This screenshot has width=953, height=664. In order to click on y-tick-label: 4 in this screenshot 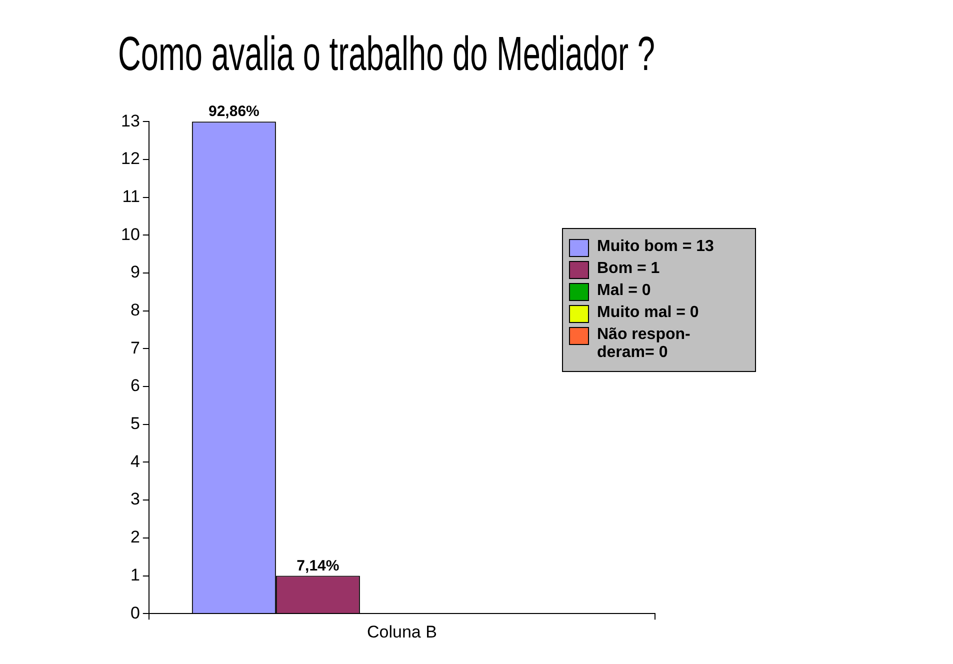, I will do `click(135, 461)`.